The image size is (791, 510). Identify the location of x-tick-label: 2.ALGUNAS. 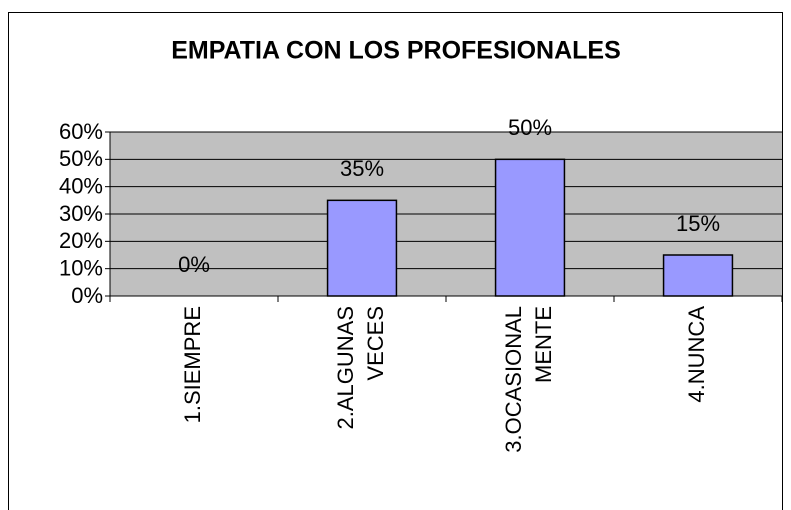
(345, 368).